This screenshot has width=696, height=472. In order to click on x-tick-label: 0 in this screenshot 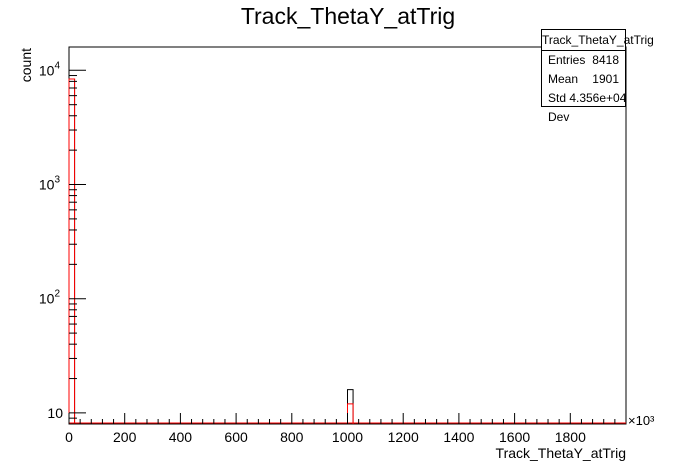, I will do `click(69, 437)`.